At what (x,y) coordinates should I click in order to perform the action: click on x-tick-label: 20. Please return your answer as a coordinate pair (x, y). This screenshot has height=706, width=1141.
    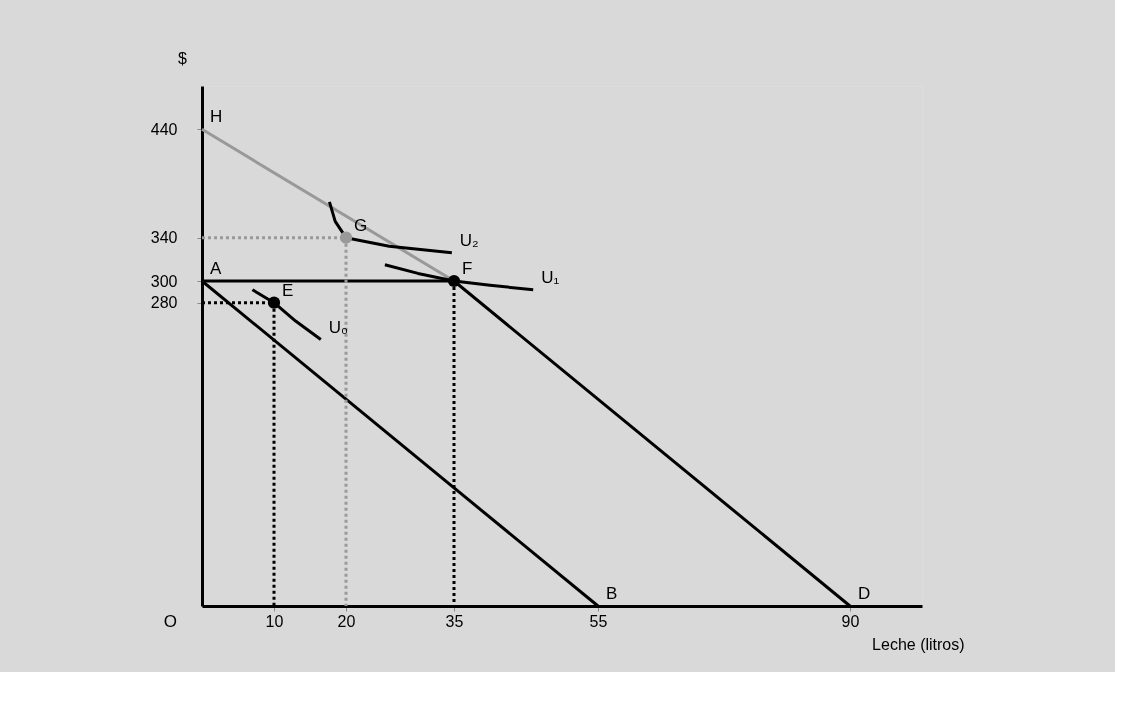
    Looking at the image, I should click on (346, 621).